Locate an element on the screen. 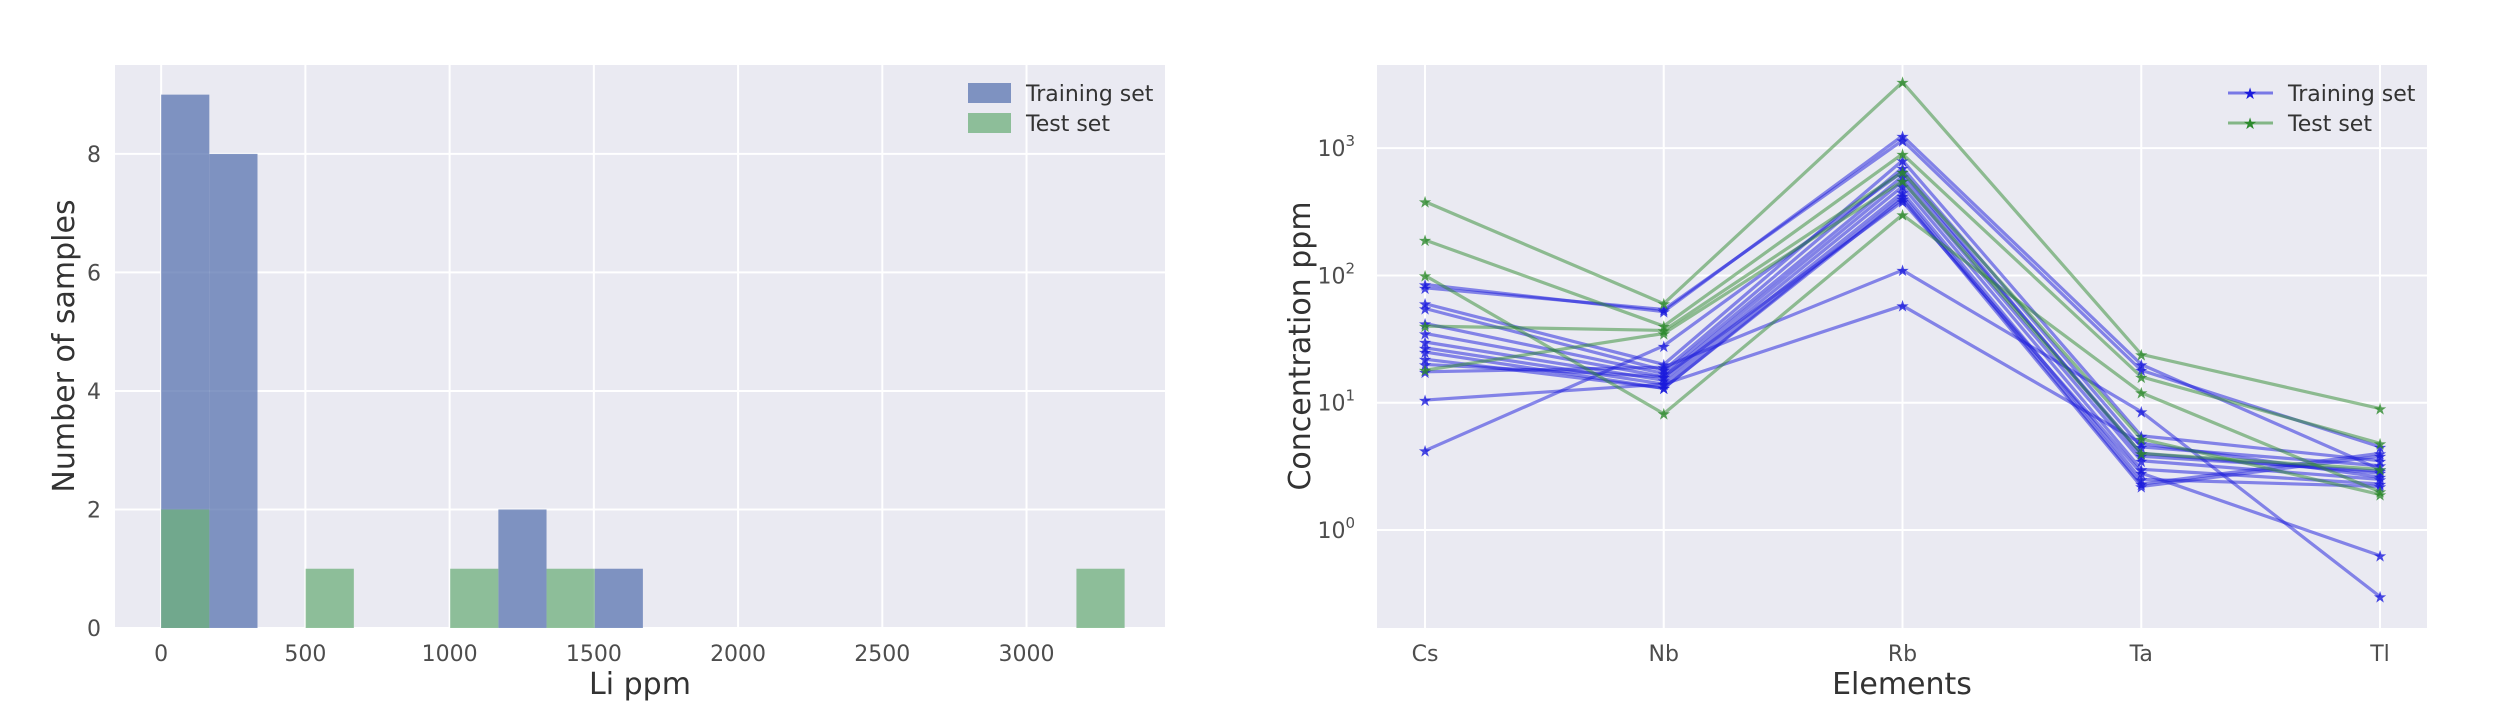 Image resolution: width=2502 pixels, height=720 pixels. y-tick-label: 4 is located at coordinates (94, 392).